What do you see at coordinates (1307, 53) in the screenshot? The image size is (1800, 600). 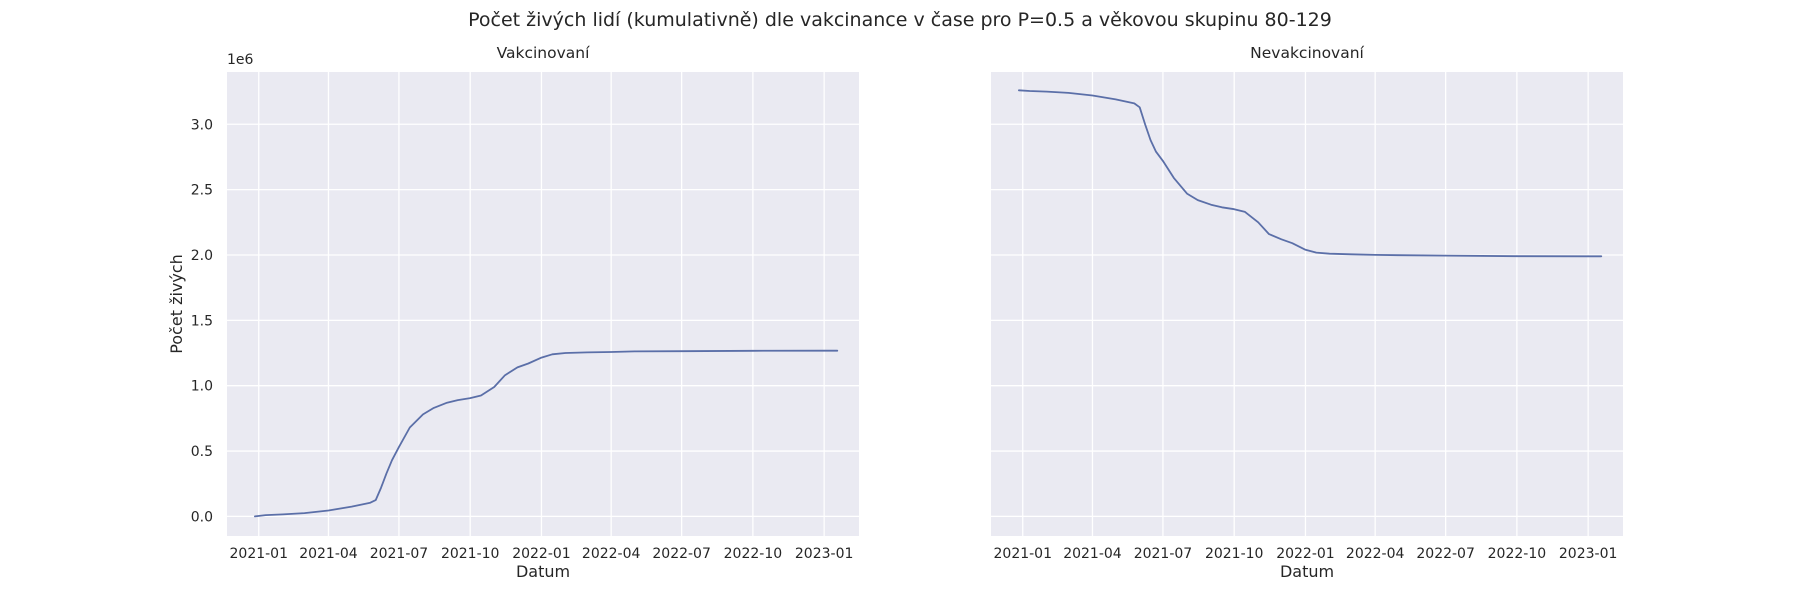 I see `panel-title-nevakcinovani: Nevakcinovaní` at bounding box center [1307, 53].